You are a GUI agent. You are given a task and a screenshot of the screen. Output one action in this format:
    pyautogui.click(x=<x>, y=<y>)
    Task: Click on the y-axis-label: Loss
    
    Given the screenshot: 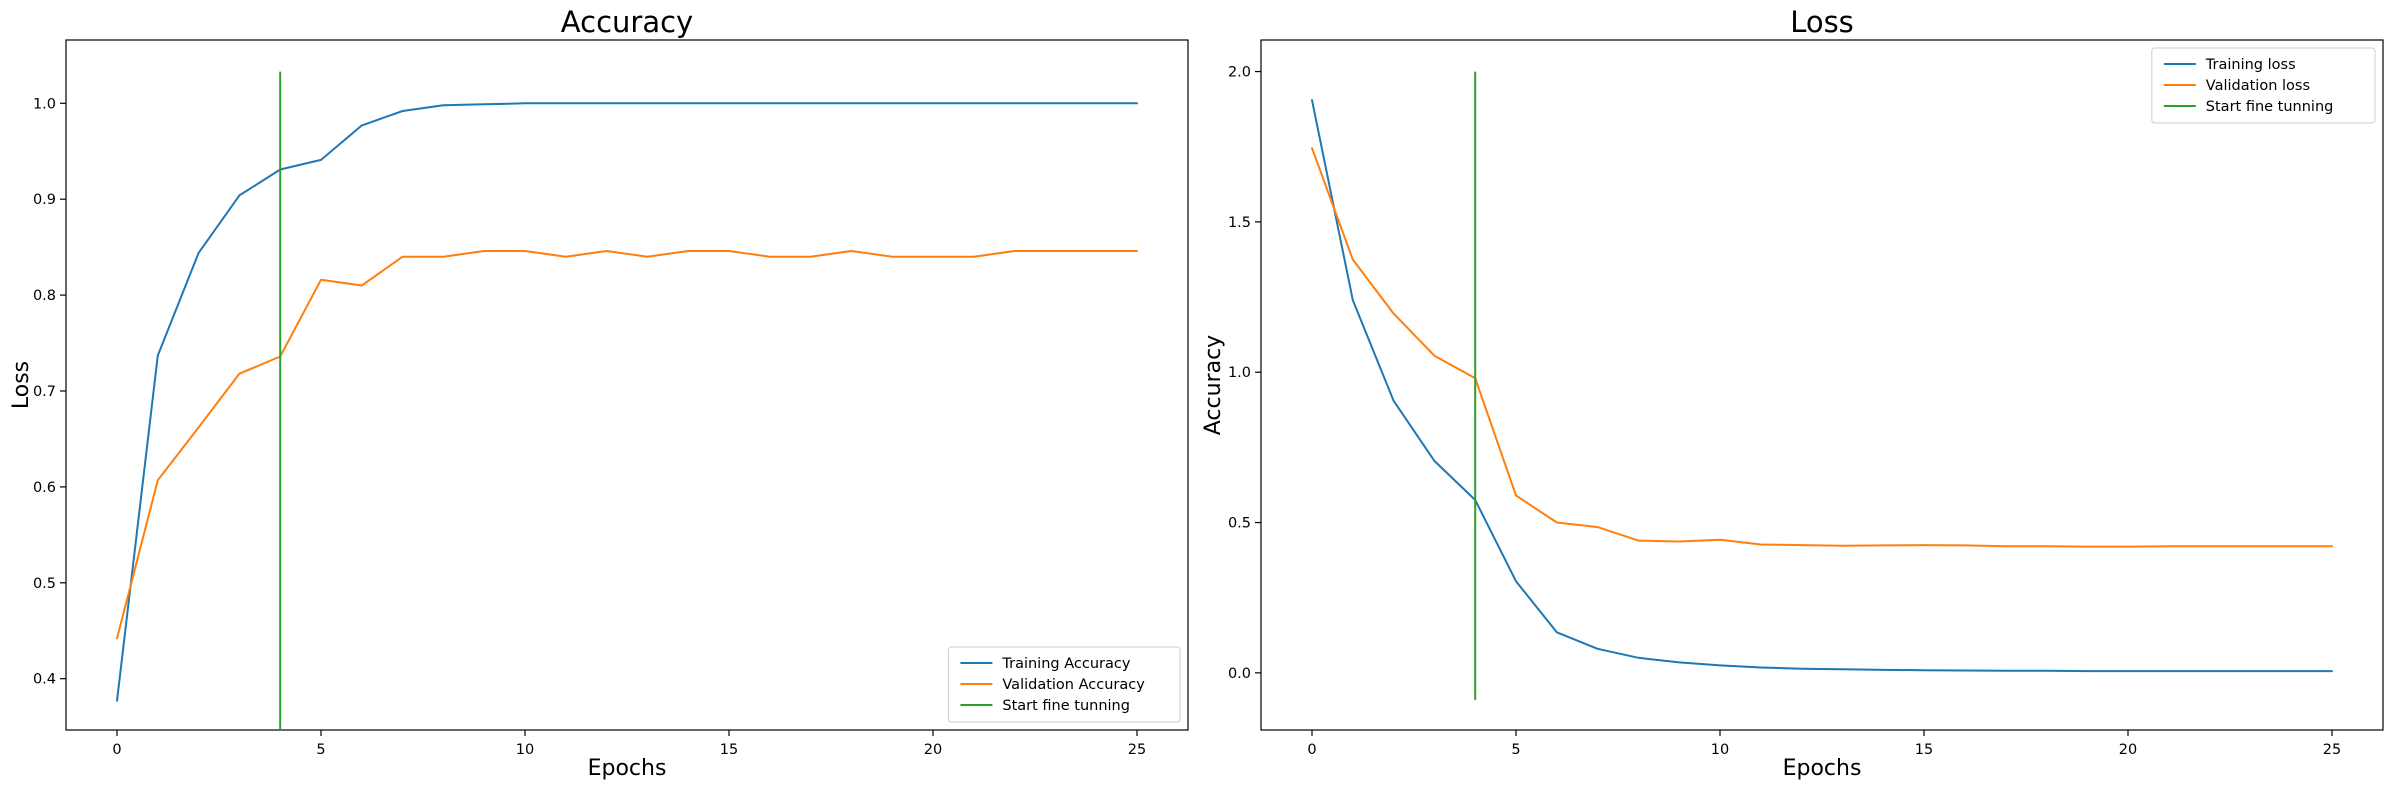 What is the action you would take?
    pyautogui.click(x=21, y=385)
    